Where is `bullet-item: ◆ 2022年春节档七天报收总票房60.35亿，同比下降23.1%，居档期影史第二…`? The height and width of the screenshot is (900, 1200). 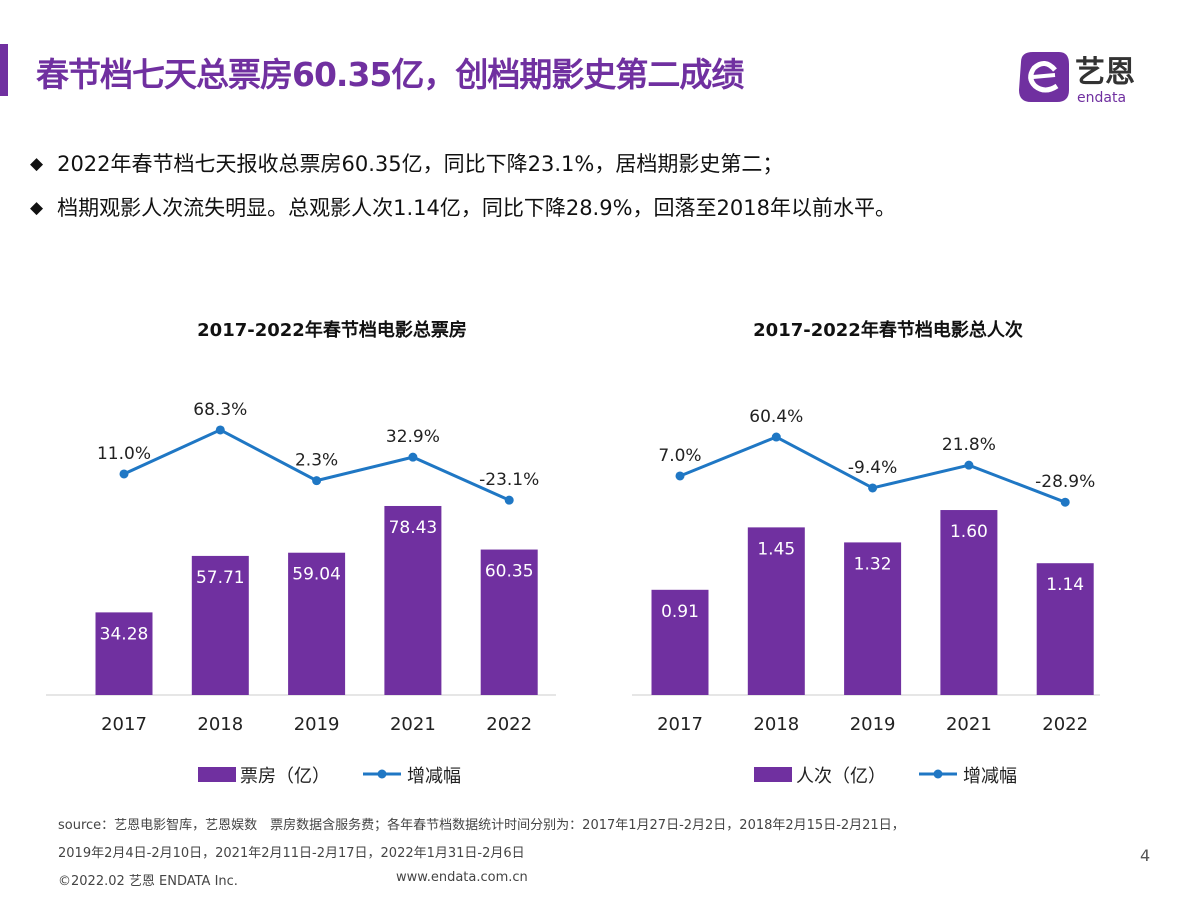 bullet-item: ◆ 2022年春节档七天报收总票房60.35亿，同比下降23.1%，居档期影史第二… is located at coordinates (463, 164).